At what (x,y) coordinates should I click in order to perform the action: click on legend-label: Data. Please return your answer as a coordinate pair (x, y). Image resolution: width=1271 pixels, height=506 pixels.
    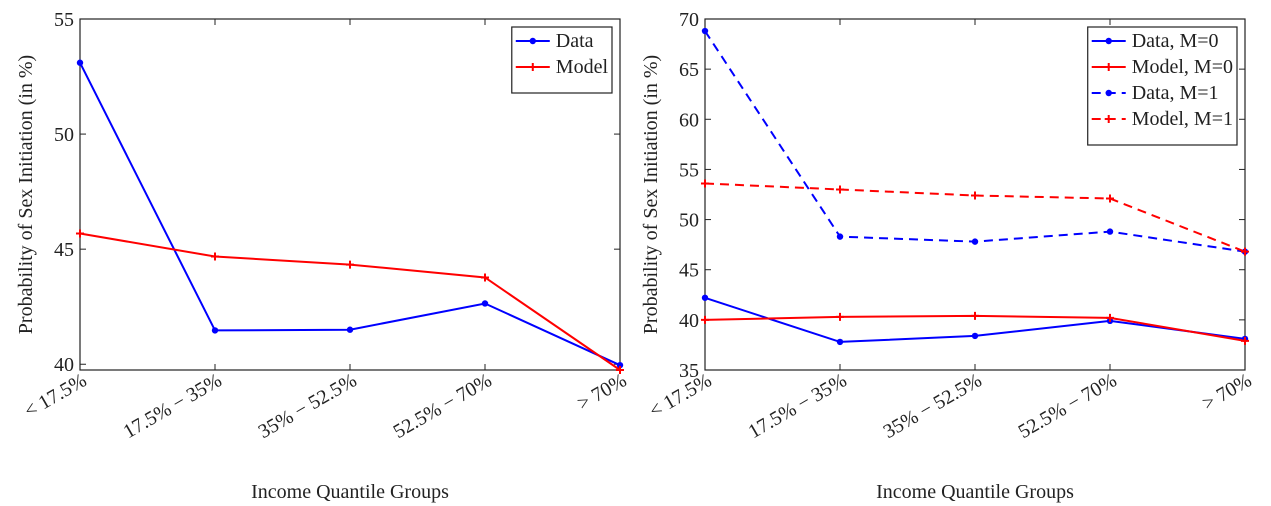
    Looking at the image, I should click on (575, 41).